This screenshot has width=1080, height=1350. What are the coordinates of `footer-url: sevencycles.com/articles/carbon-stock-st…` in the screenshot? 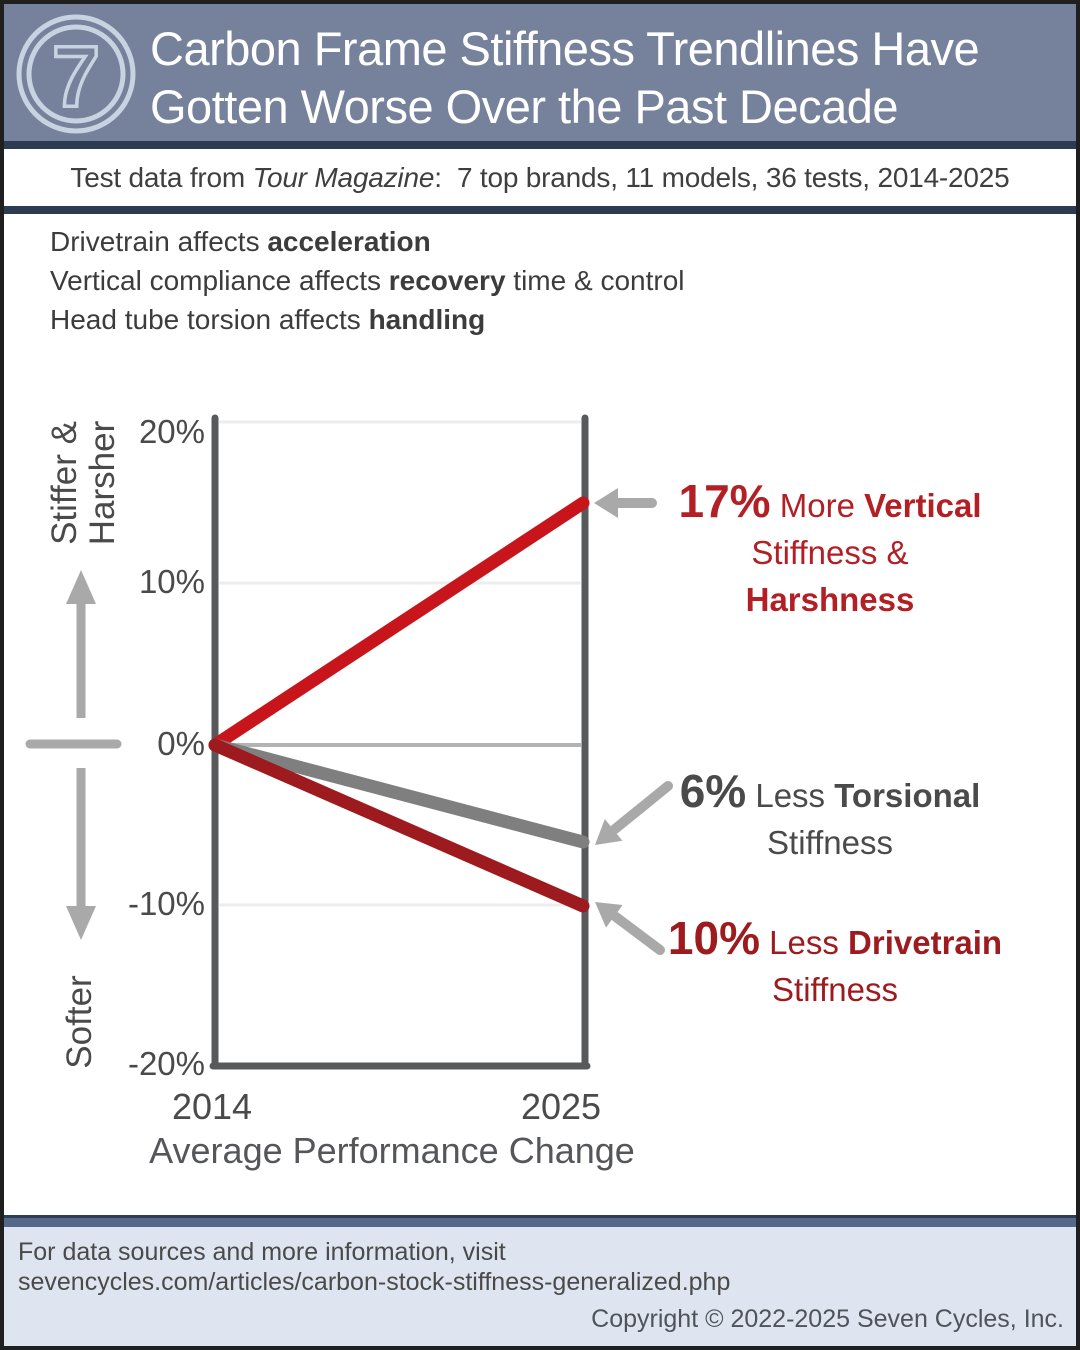 It's located at (374, 1282).